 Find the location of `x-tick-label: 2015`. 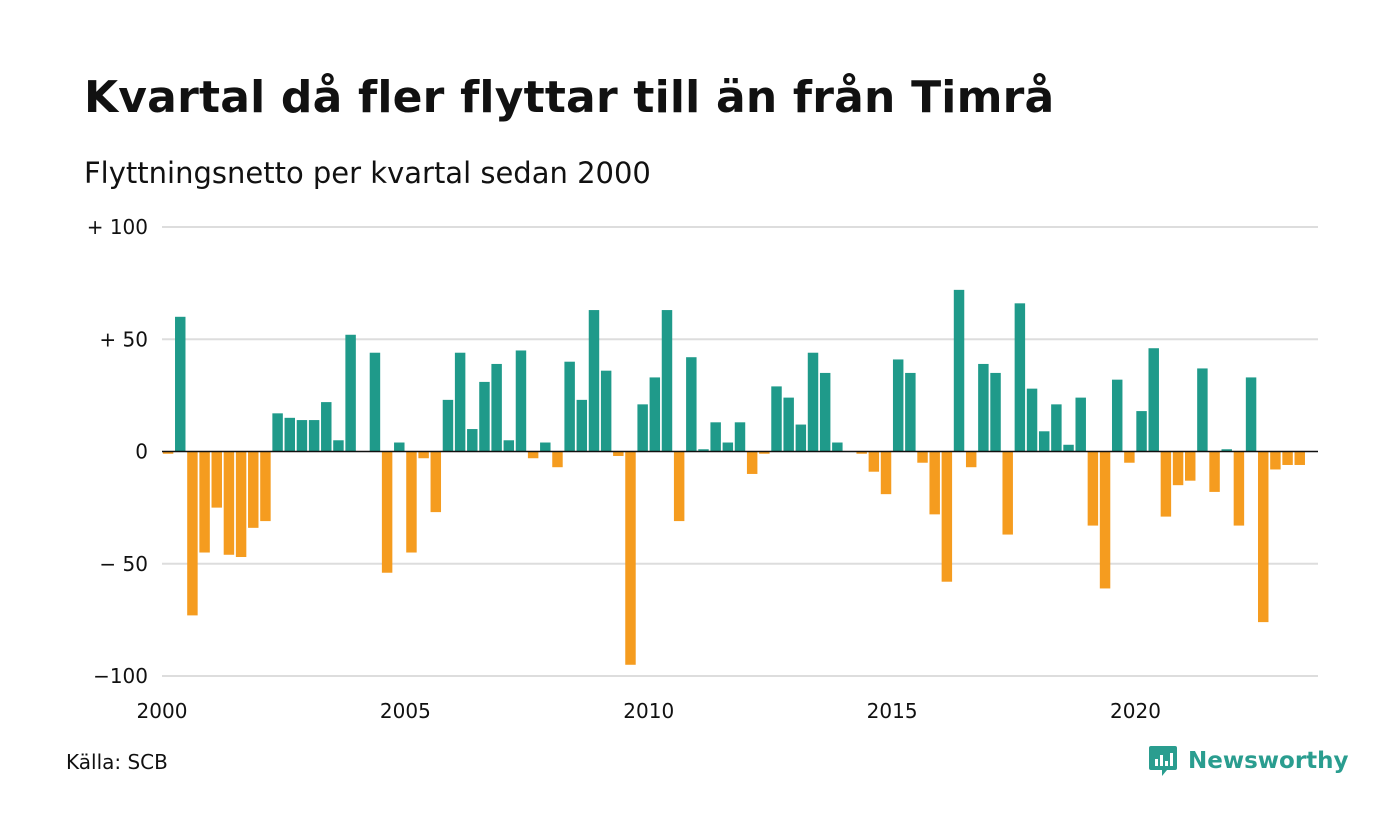

x-tick-label: 2015 is located at coordinates (892, 711).